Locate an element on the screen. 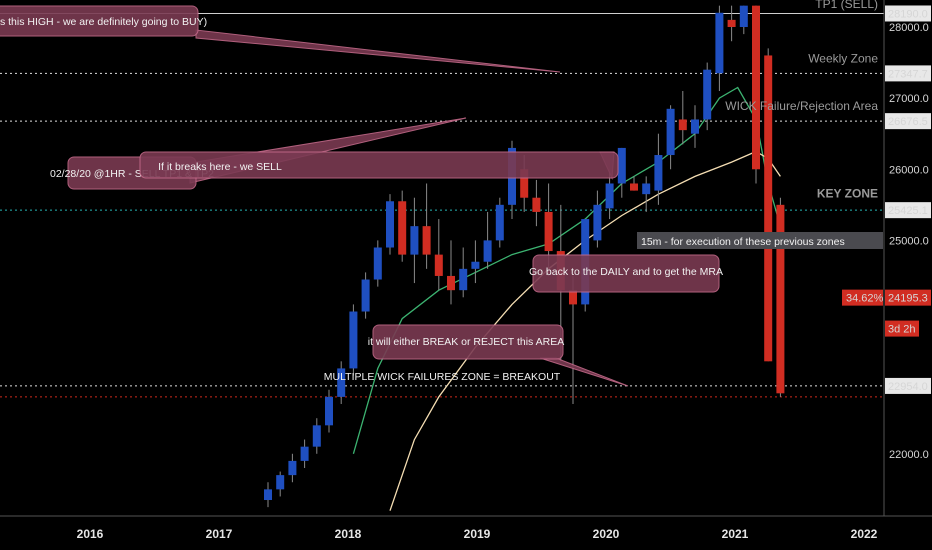 The height and width of the screenshot is (550, 932). annotation-callout: Go back to the DAILY and to get the MRA is located at coordinates (626, 273).